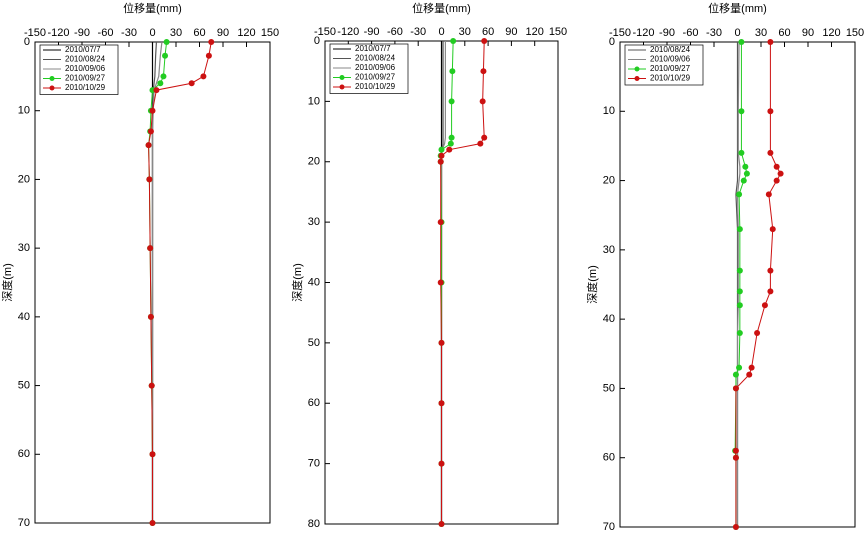 This screenshot has height=545, width=865. Describe the element at coordinates (79, 69) in the screenshot. I see `legend-frame` at that location.